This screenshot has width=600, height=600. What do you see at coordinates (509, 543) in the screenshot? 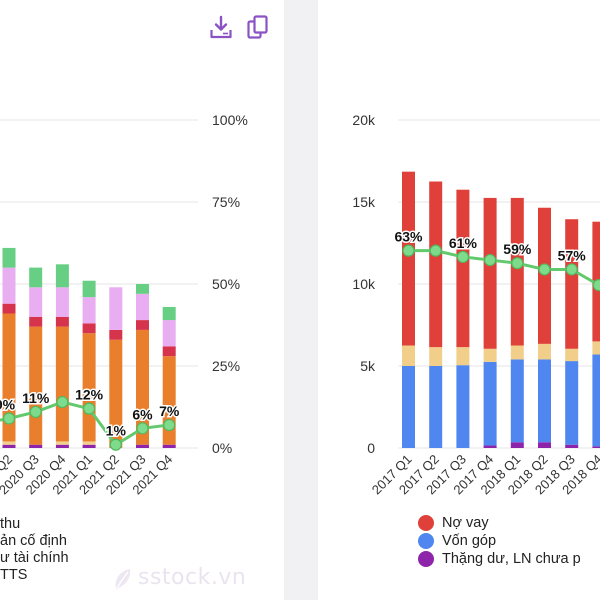
I see `right-legend: Nợ vay Vốn góp Thặng dư, LN chưa p` at bounding box center [509, 543].